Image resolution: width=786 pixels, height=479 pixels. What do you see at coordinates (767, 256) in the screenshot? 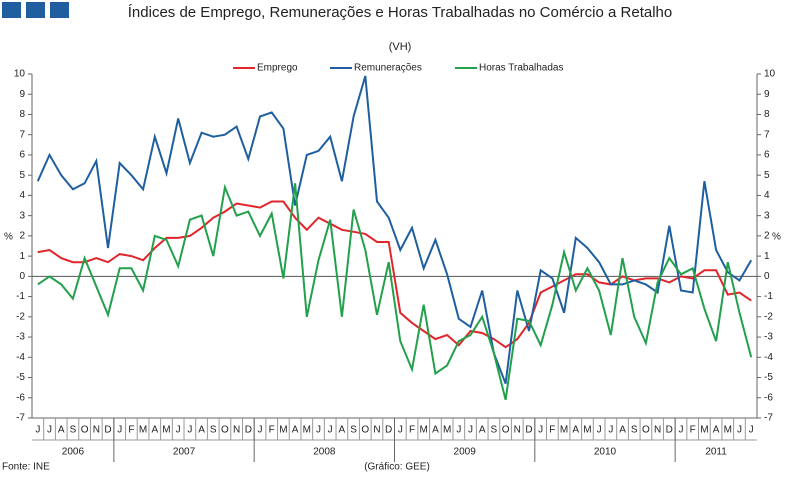
I see `y2-tick-label: 1` at bounding box center [767, 256].